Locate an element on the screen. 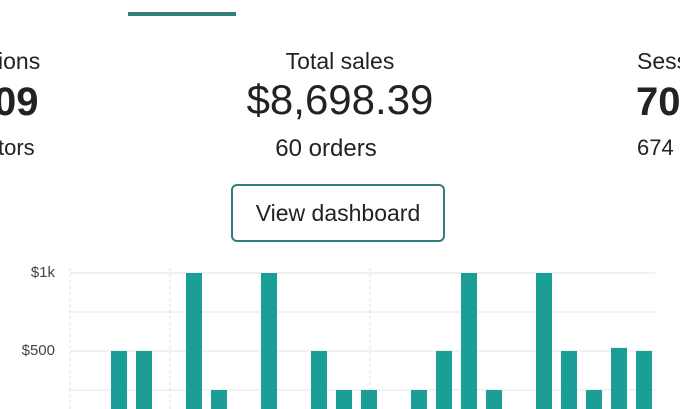 The image size is (680, 409). stat-sub: tors is located at coordinates (17, 147).